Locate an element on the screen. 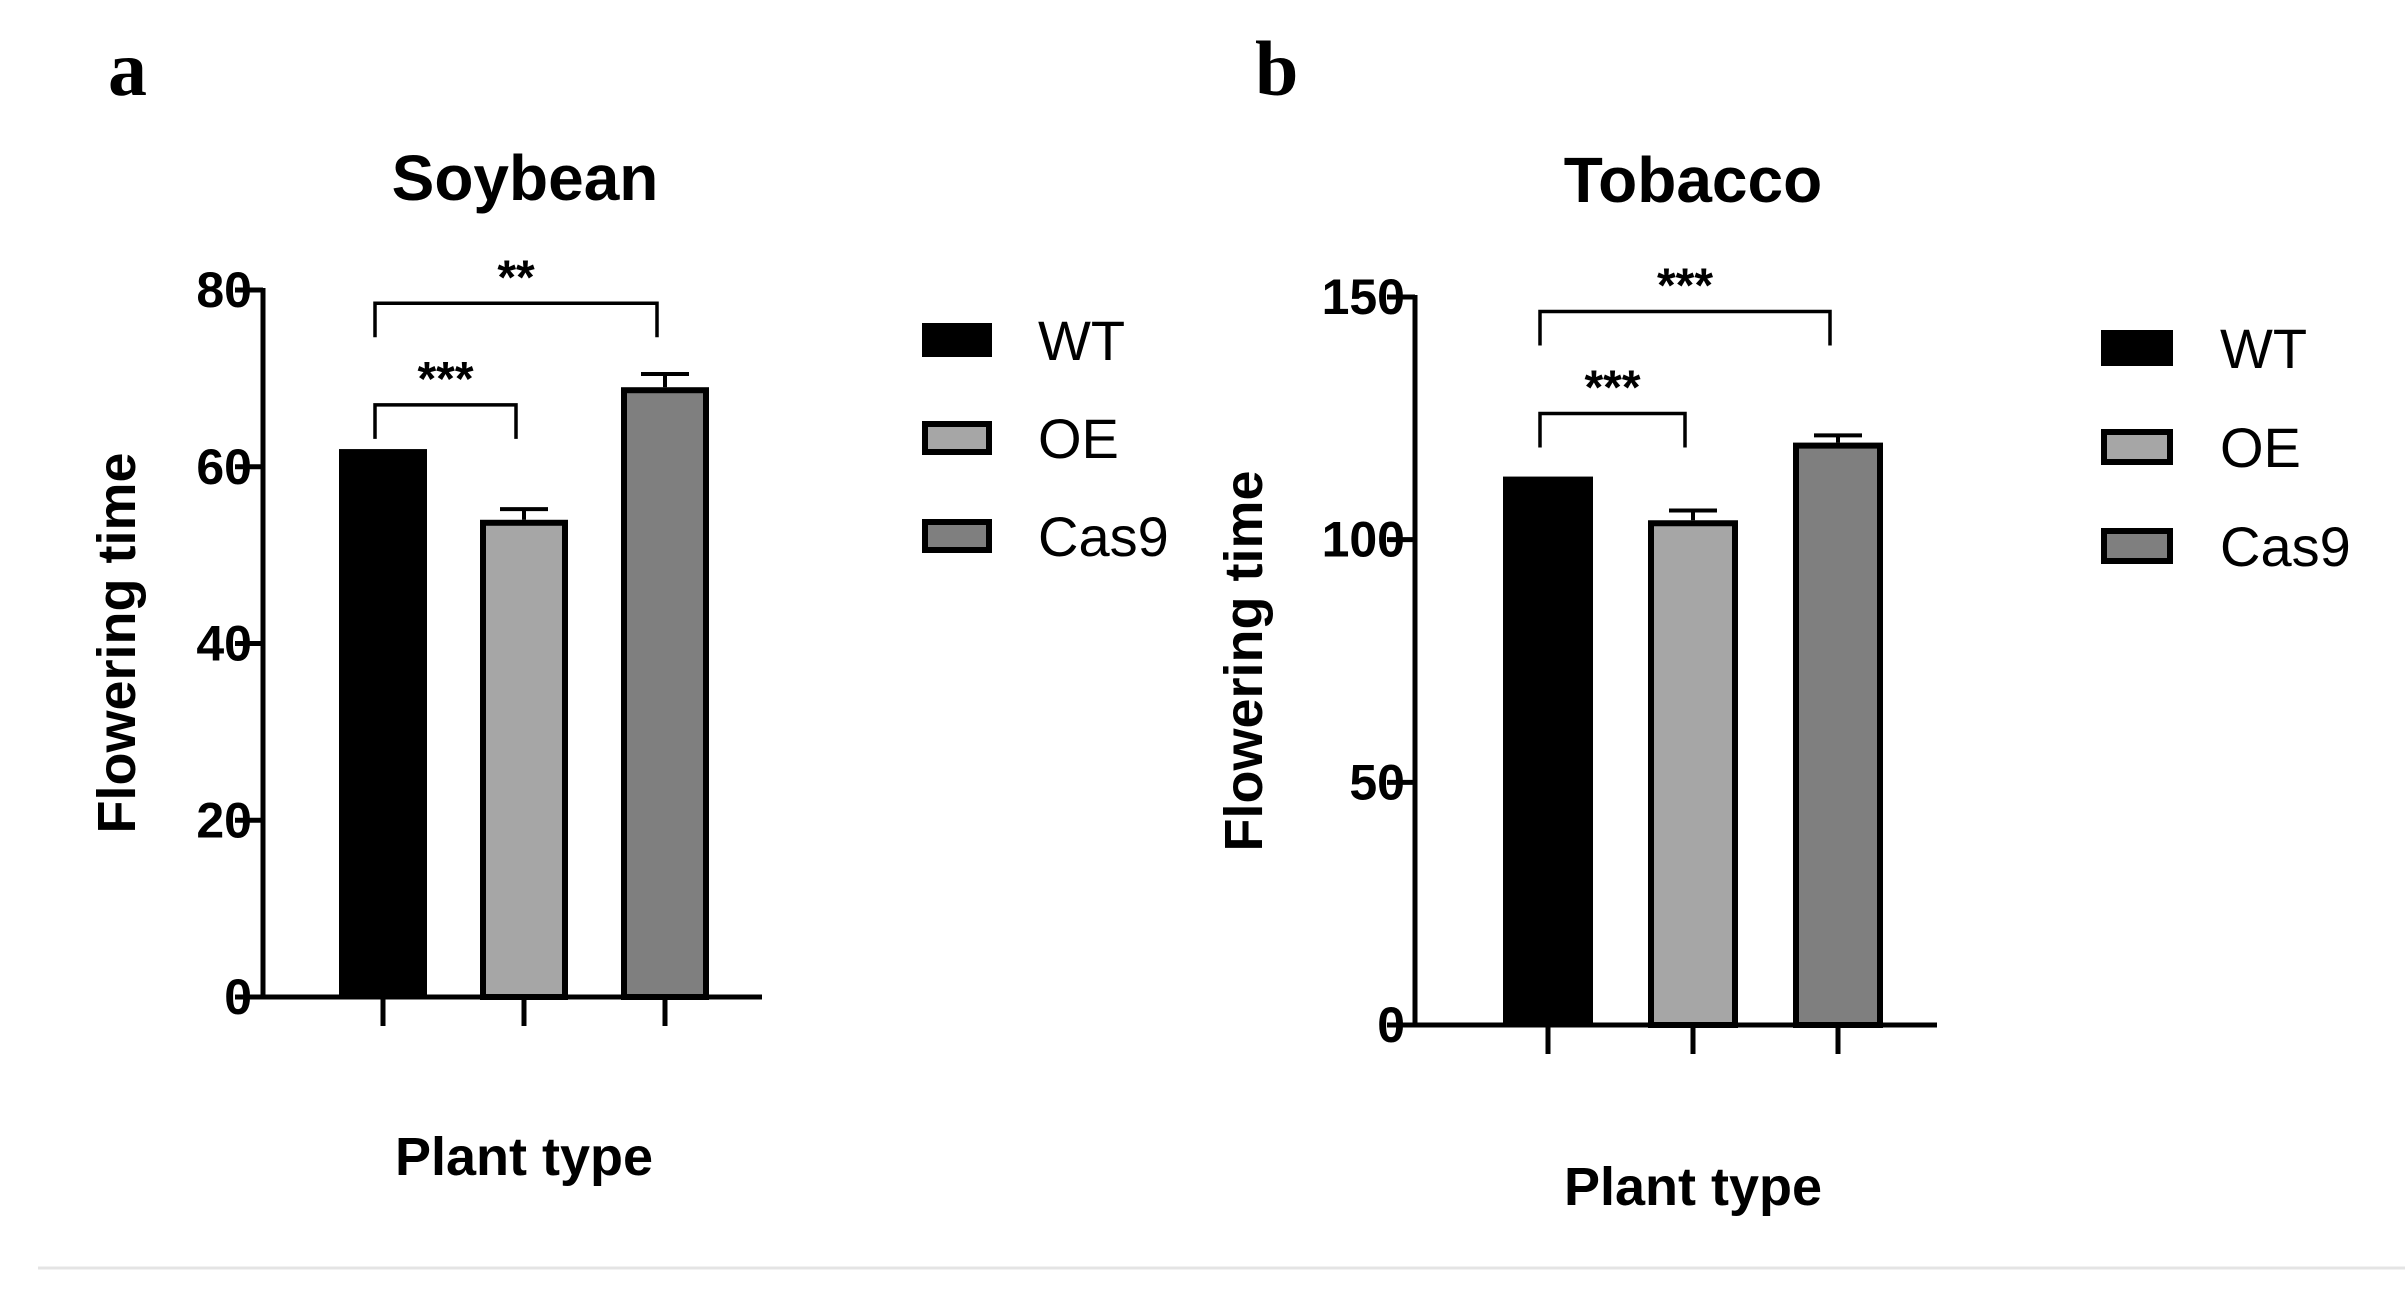  panel-letter: b is located at coordinates (1276, 68).